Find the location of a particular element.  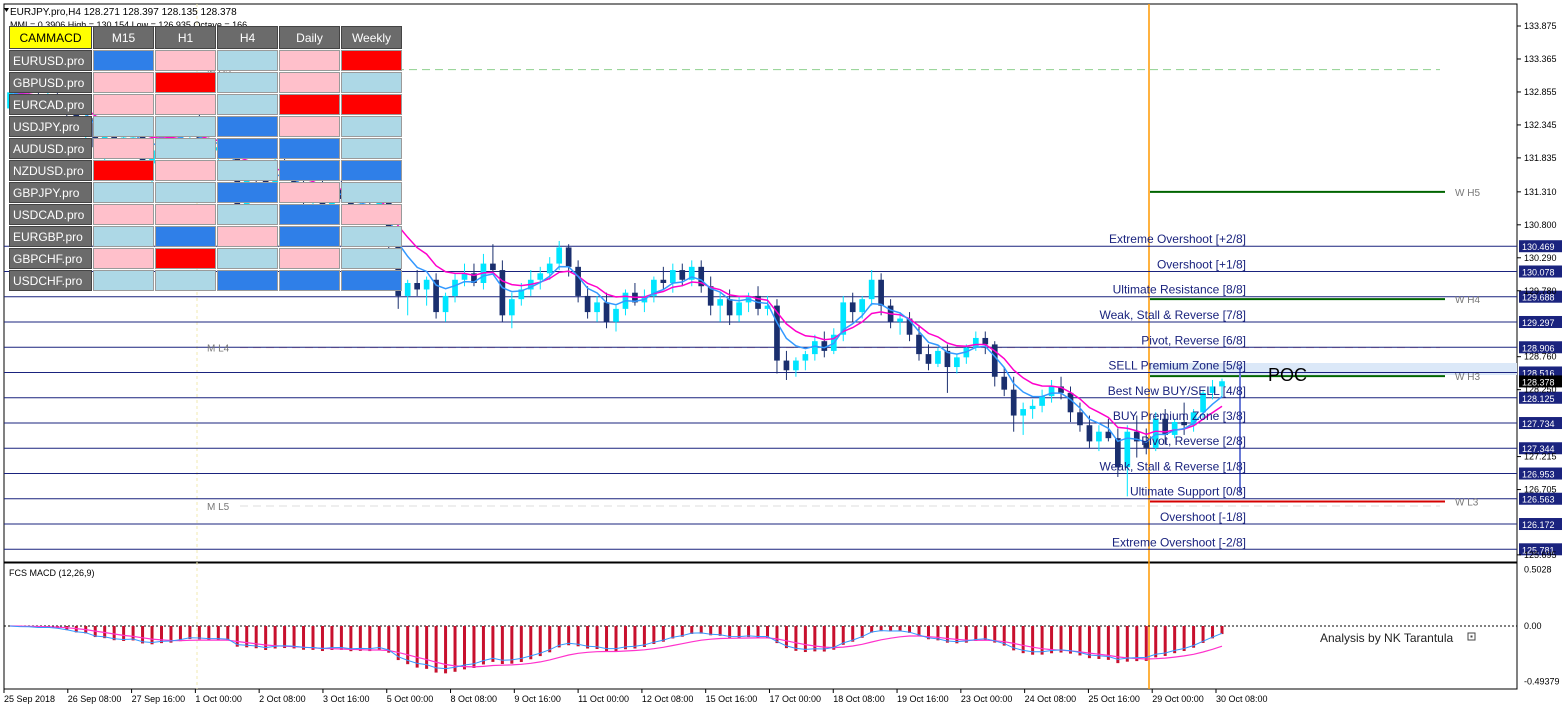

murrey-level-label: BUY Premium Zone [3/8] is located at coordinates (1179, 416).